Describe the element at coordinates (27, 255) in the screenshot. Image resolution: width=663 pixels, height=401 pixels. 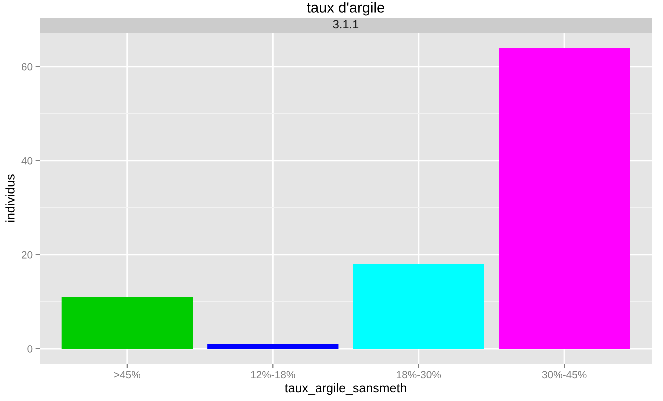
I see `y-tick-label: 20` at that location.